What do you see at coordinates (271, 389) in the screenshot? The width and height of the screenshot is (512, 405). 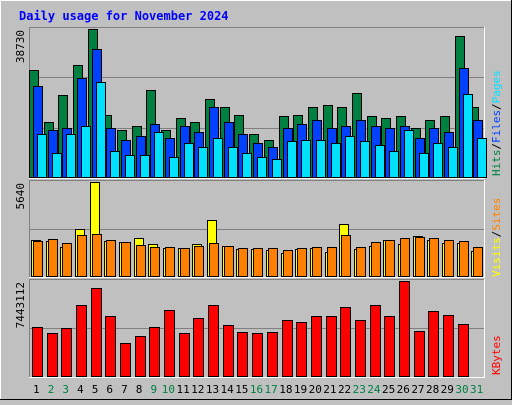 I see `day-label-17: 17` at bounding box center [271, 389].